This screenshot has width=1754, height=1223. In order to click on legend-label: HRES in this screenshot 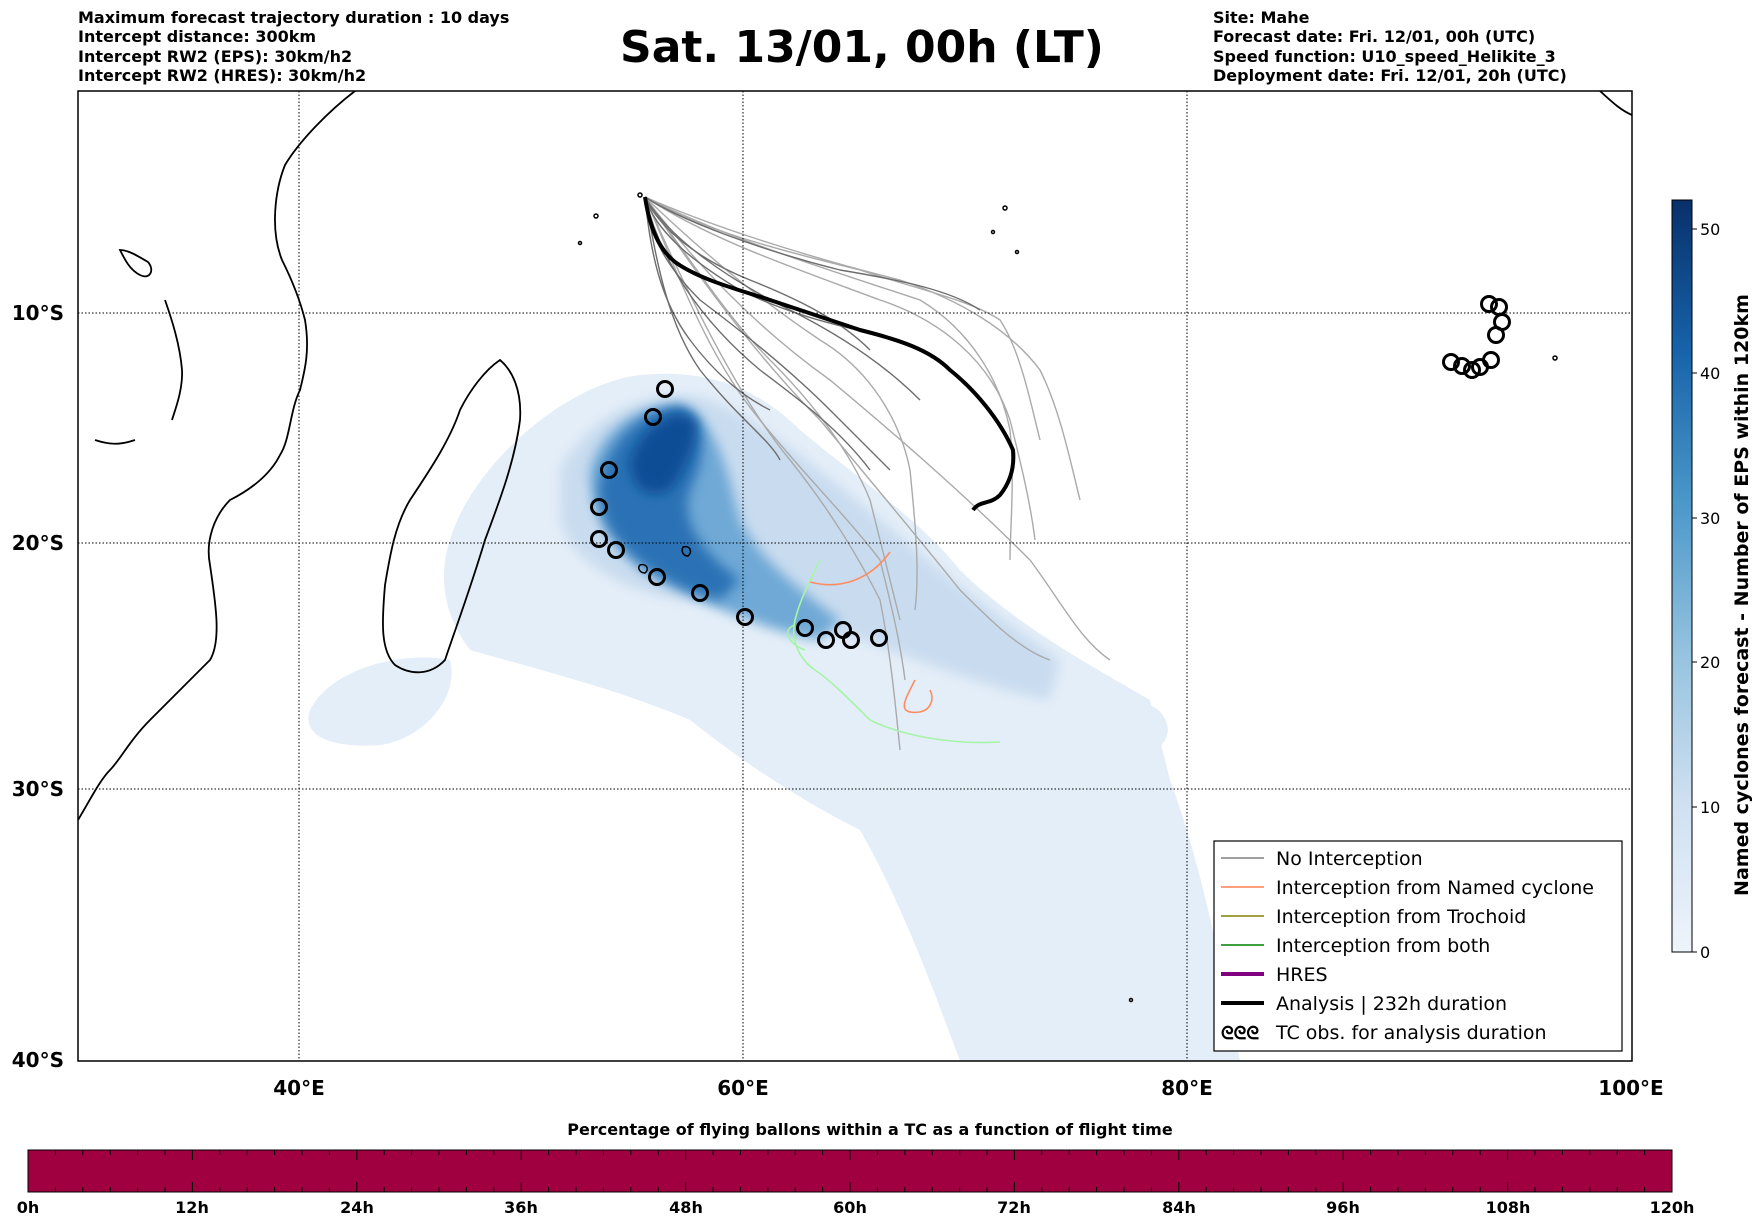, I will do `click(1302, 975)`.